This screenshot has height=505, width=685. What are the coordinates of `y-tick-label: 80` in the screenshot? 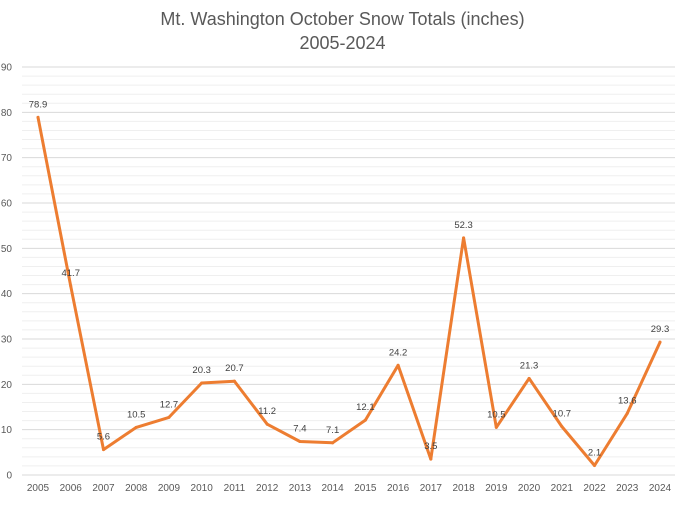 It's located at (7, 113).